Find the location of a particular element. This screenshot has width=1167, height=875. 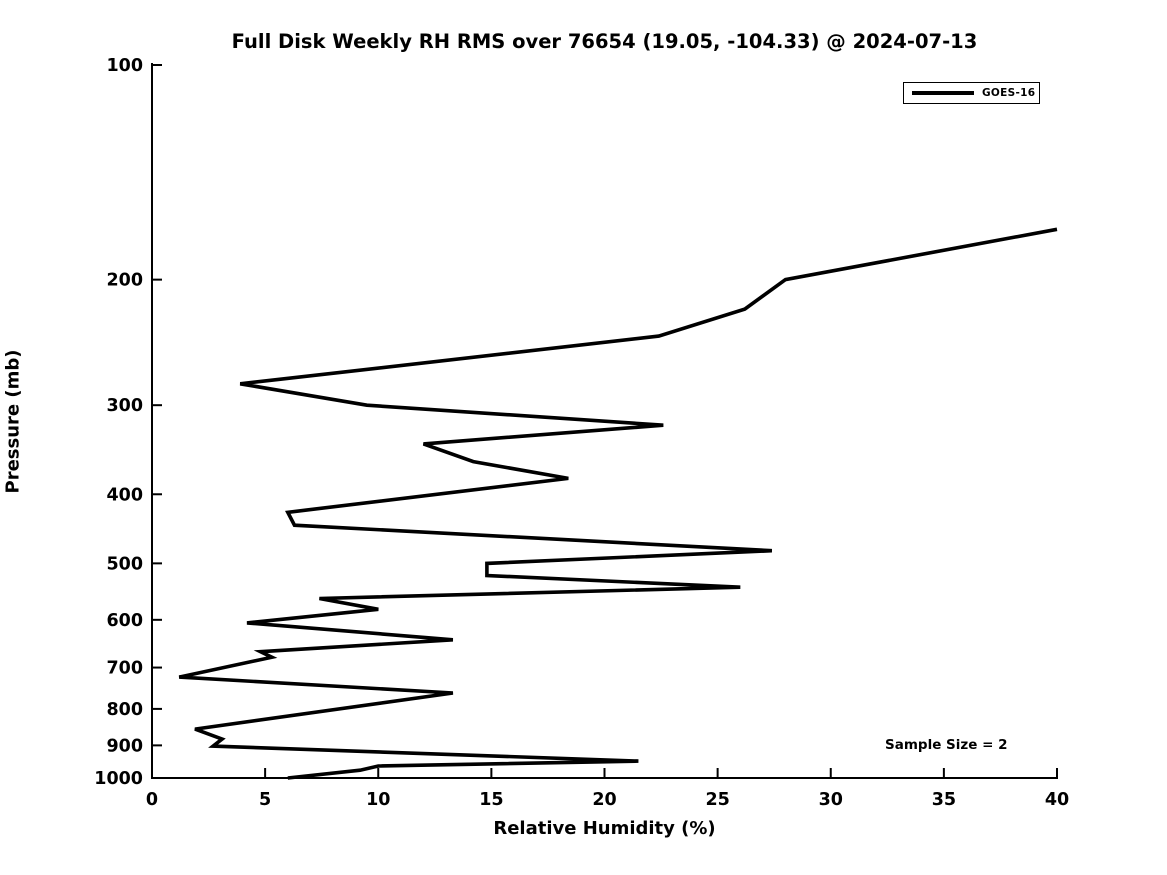

x-tick-label: 20 is located at coordinates (604, 800).